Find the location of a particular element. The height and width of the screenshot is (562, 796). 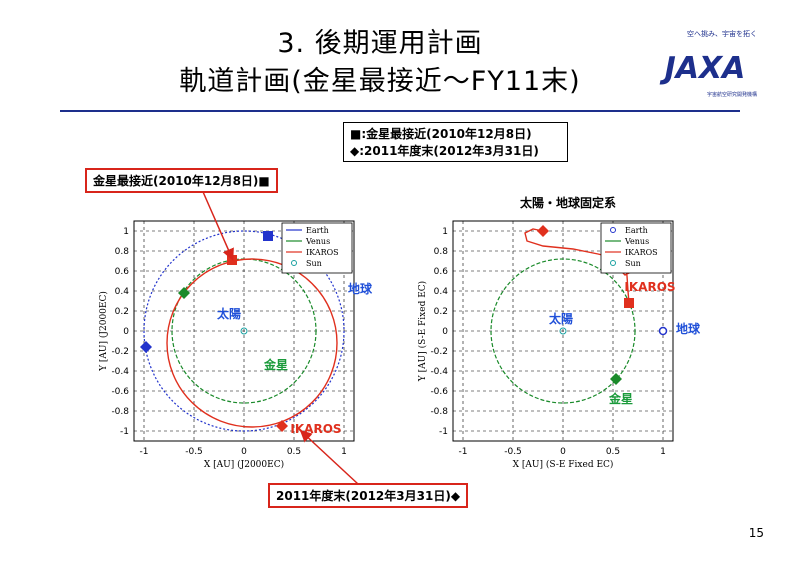

callout-arrow-approach is located at coordinates (216, 222).